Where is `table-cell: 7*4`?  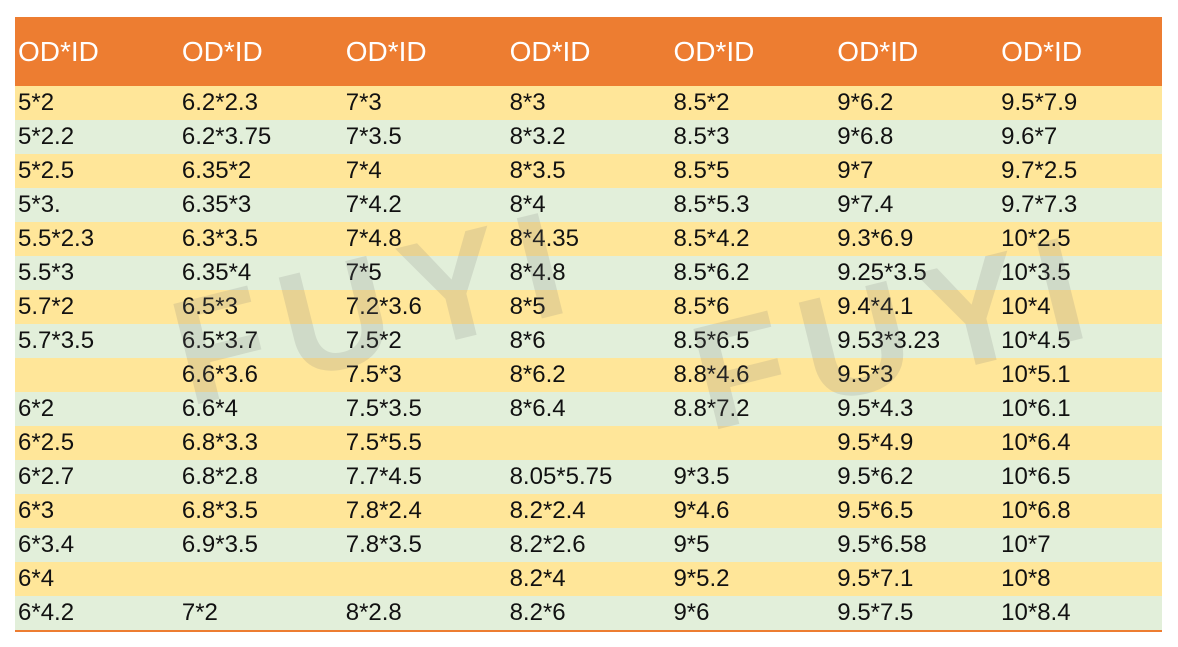
table-cell: 7*4 is located at coordinates (363, 170).